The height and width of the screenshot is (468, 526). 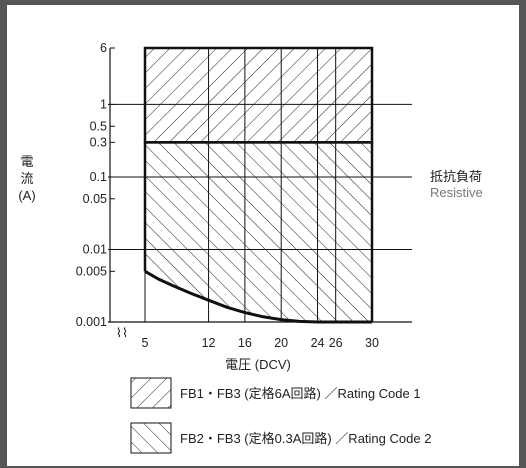 What do you see at coordinates (336, 343) in the screenshot?
I see `x-tick-label: 26` at bounding box center [336, 343].